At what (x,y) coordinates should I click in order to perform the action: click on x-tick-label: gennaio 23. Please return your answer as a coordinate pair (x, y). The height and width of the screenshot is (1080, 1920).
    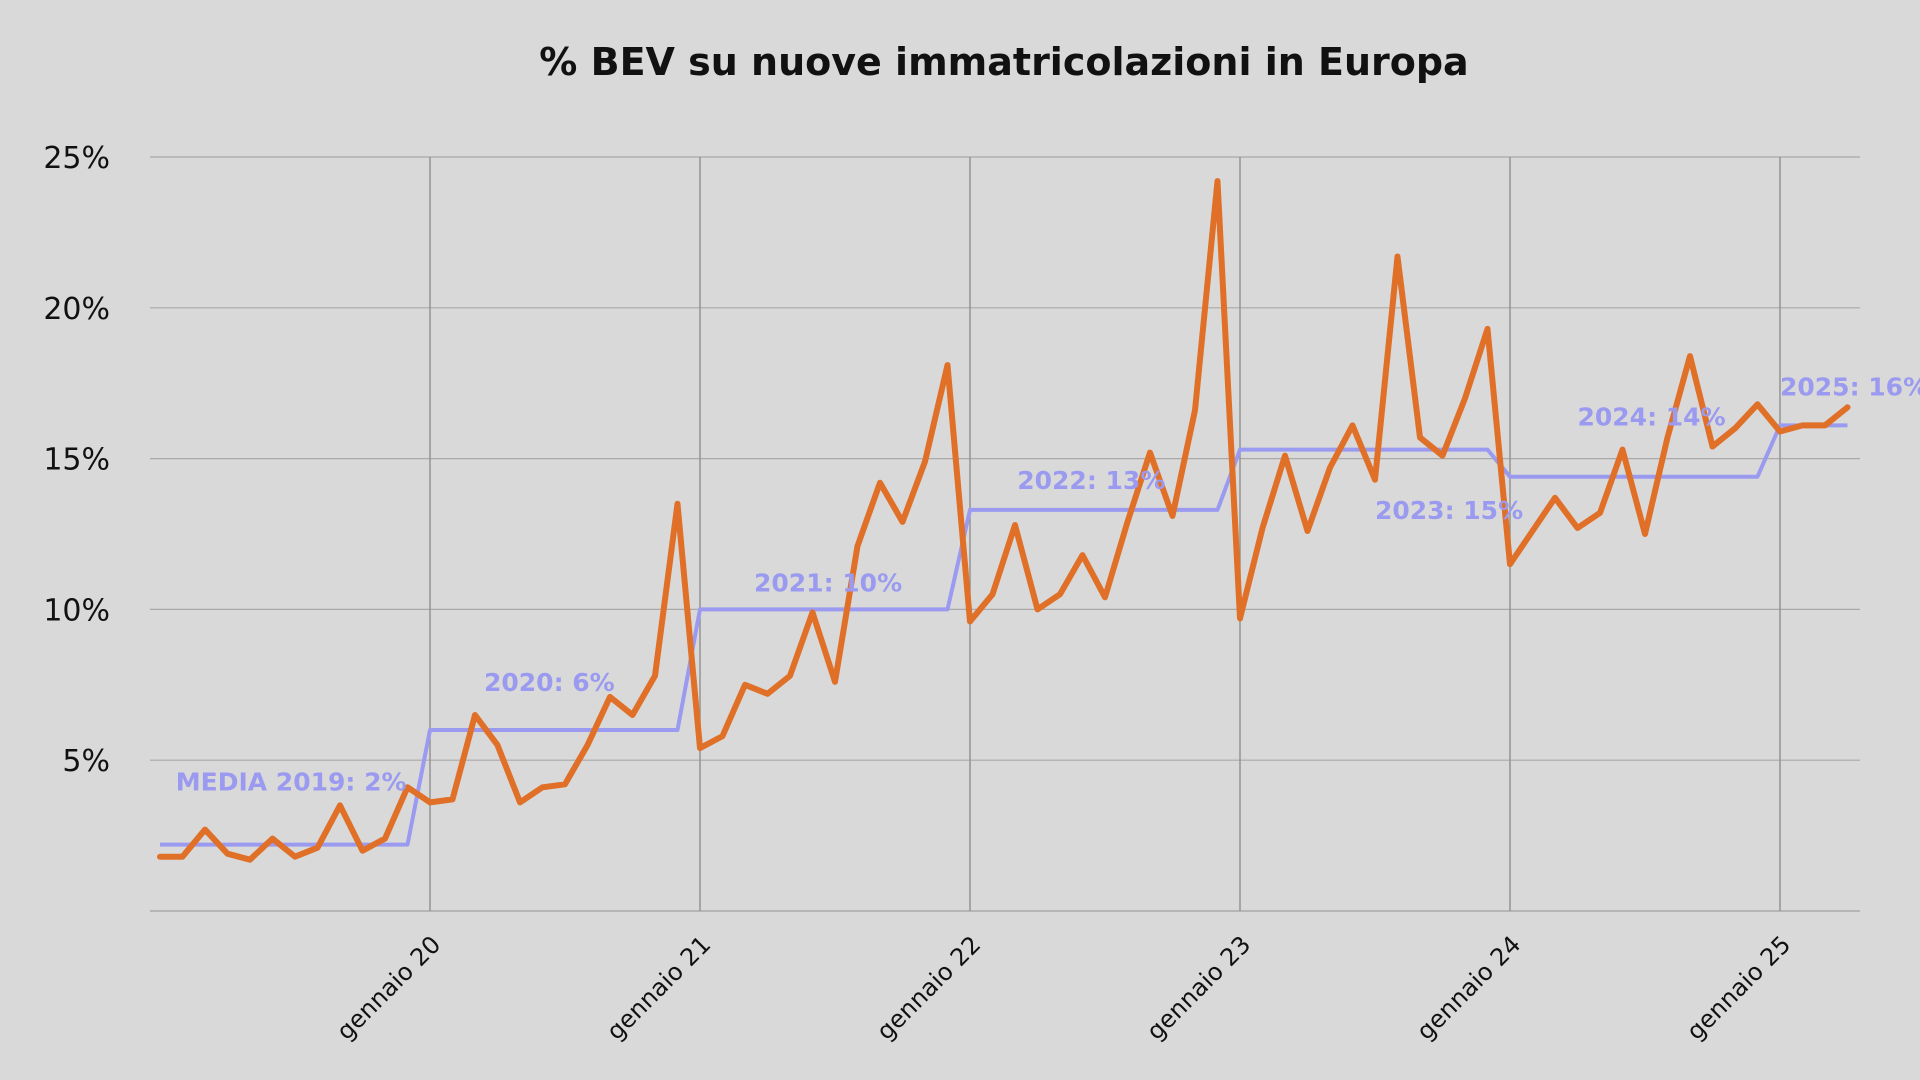
    Looking at the image, I should click on (1198, 987).